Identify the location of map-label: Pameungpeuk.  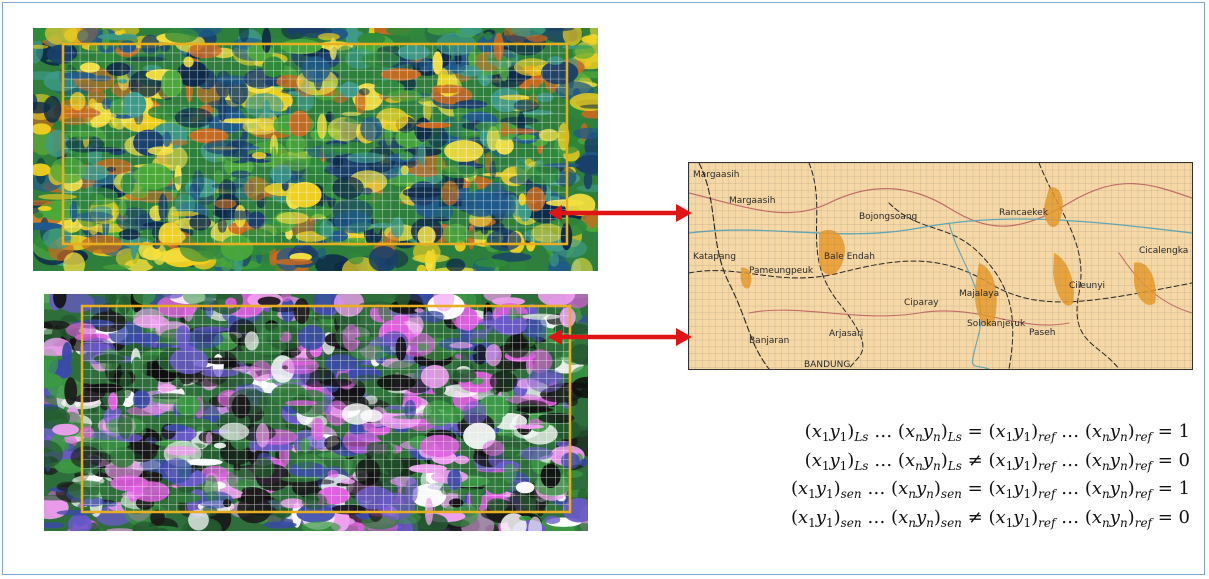
(781, 271).